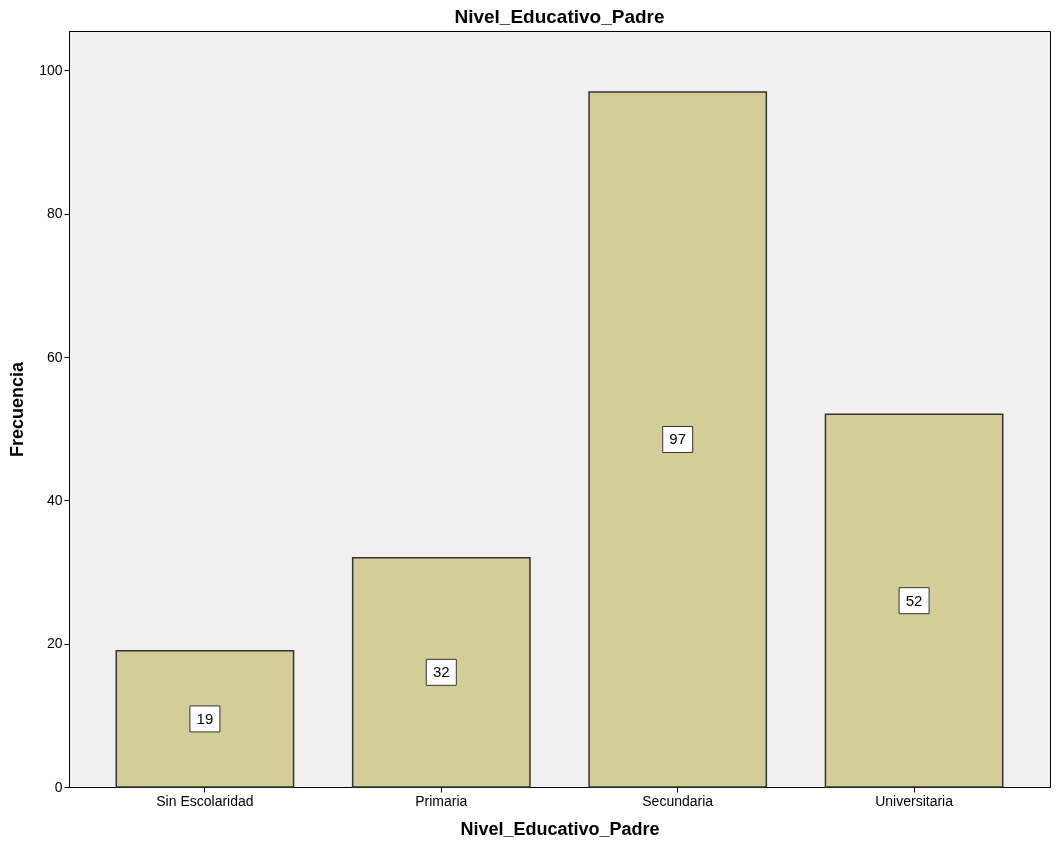 This screenshot has height=846, width=1058. I want to click on y-tick-label: 100, so click(51, 69).